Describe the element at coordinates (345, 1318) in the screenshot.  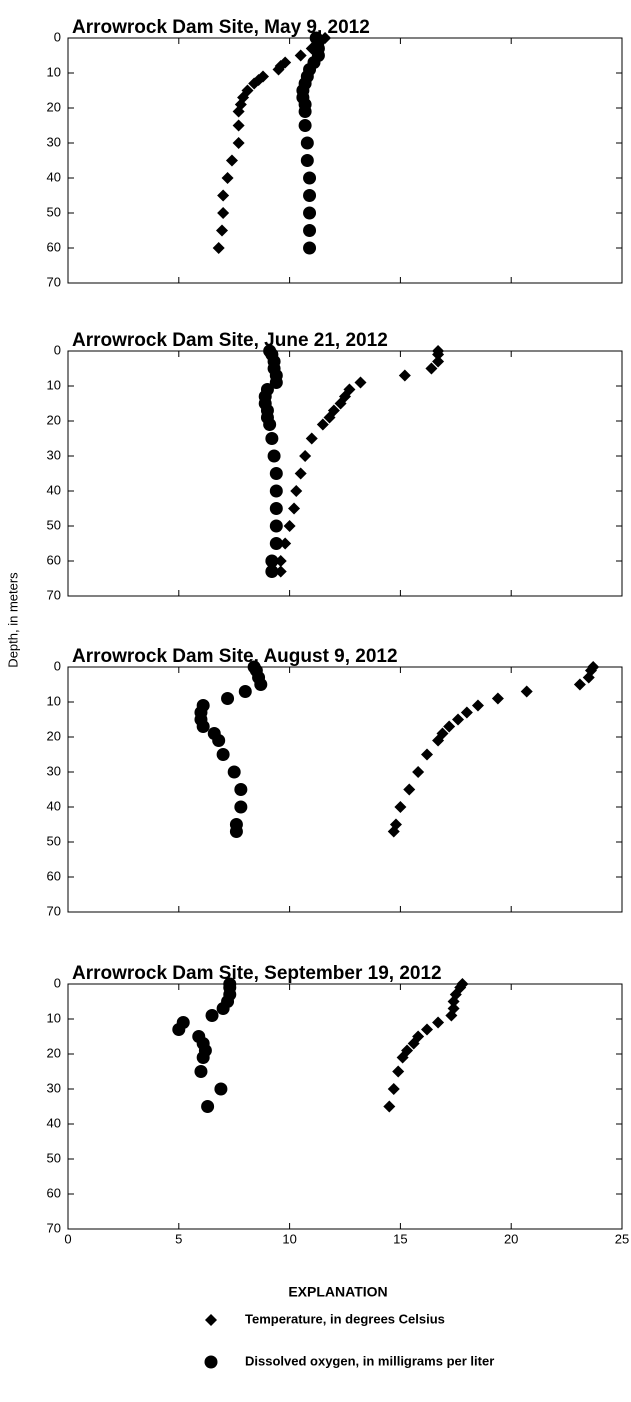
I see `legend-label: Temperature, in degrees Celsius` at that location.